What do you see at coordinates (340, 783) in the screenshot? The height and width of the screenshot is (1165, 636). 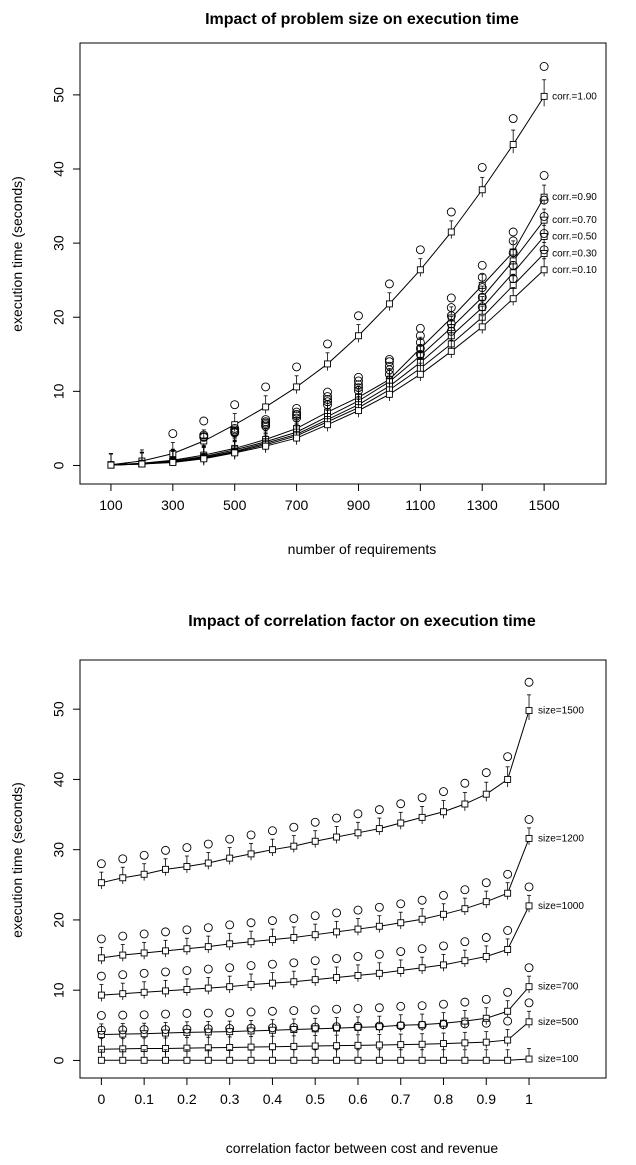 I see `series: size=1500` at bounding box center [340, 783].